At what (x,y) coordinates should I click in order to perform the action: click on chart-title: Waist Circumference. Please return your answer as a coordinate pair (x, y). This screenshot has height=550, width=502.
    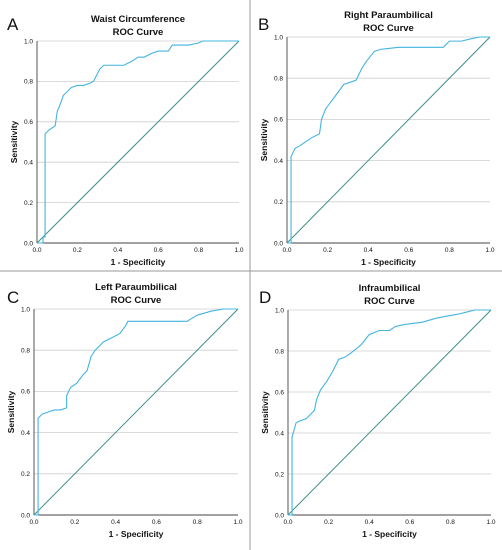
    Looking at the image, I should click on (138, 19).